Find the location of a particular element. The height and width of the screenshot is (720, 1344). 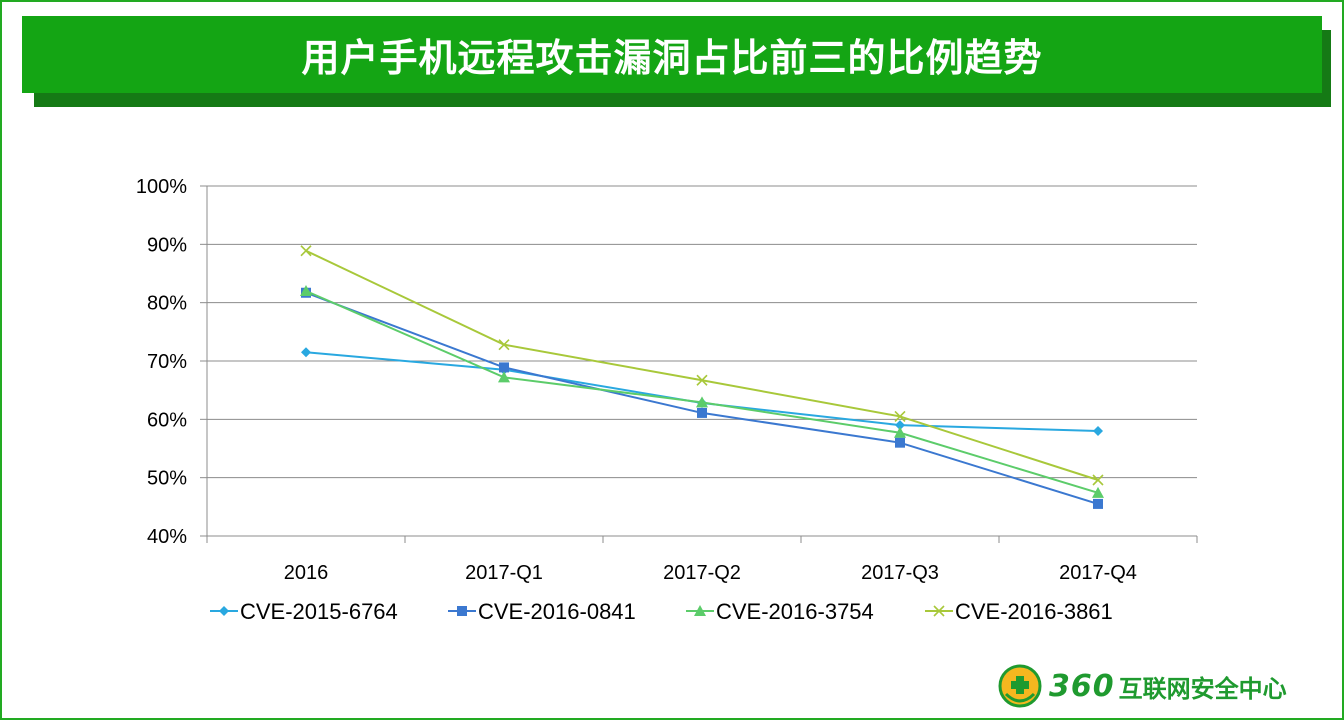

legend-label: CVE-2016-0841 is located at coordinates (557, 611).